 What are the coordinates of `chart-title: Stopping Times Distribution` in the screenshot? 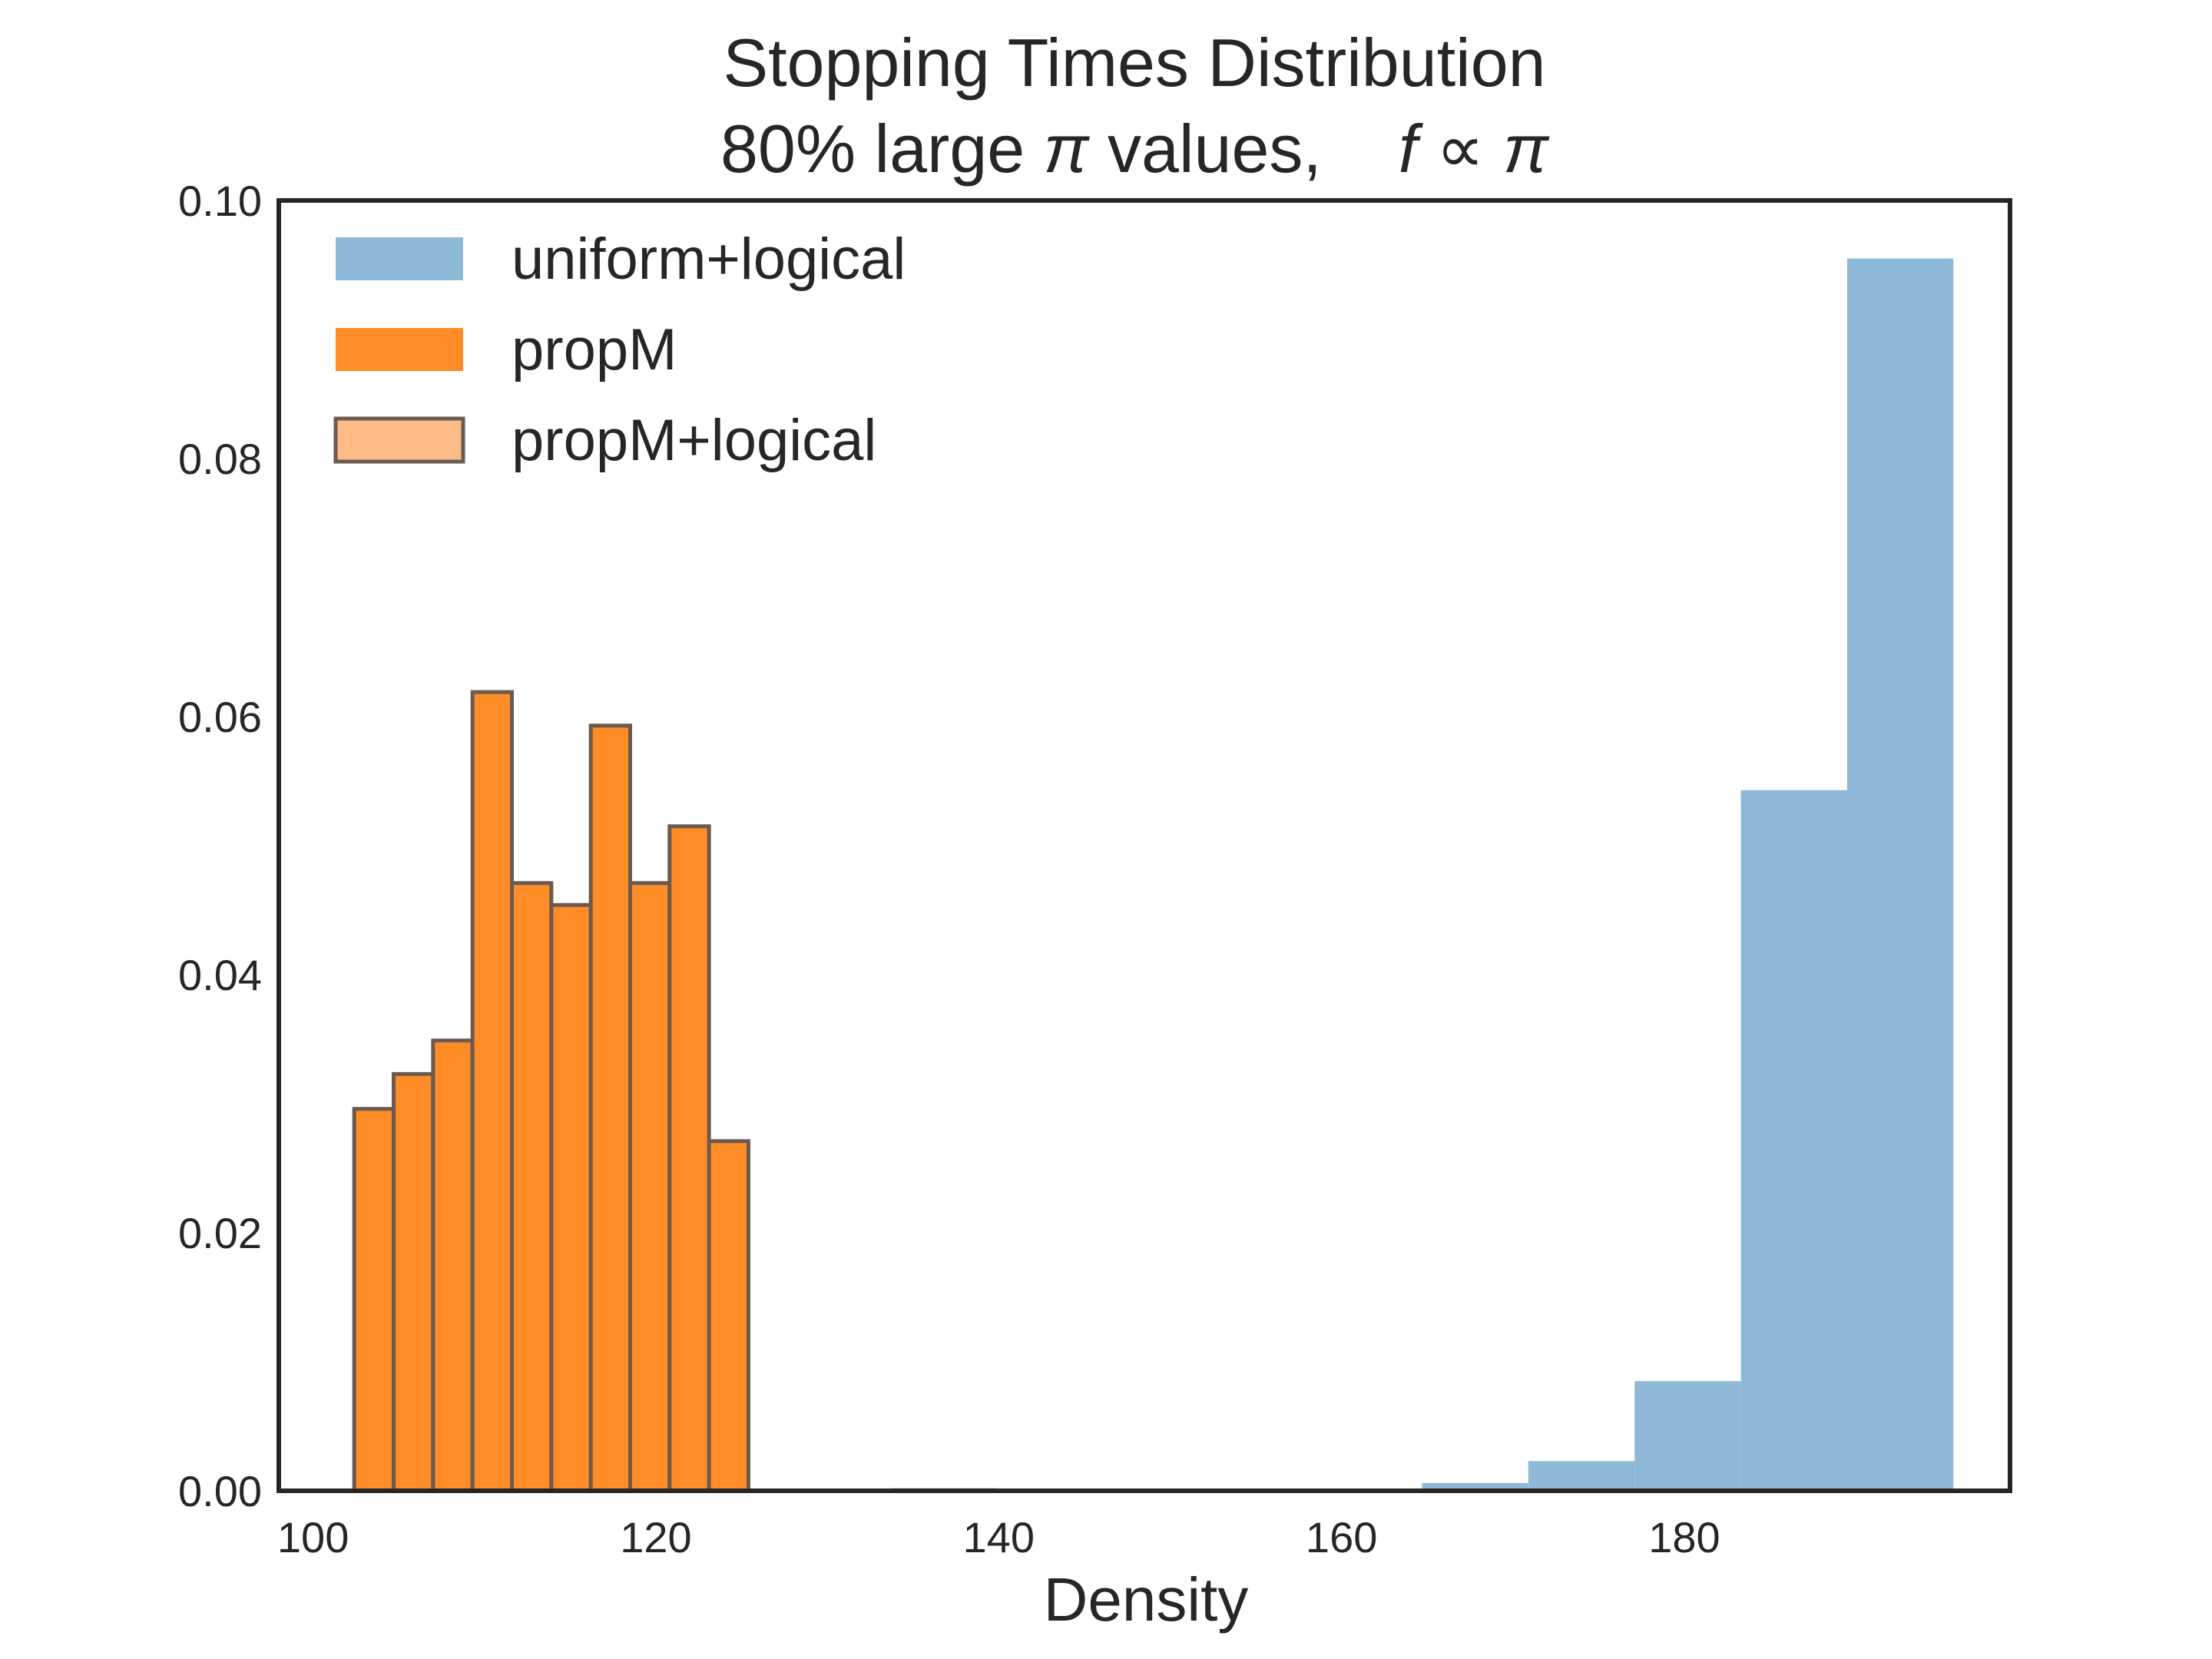 It's located at (1134, 63).